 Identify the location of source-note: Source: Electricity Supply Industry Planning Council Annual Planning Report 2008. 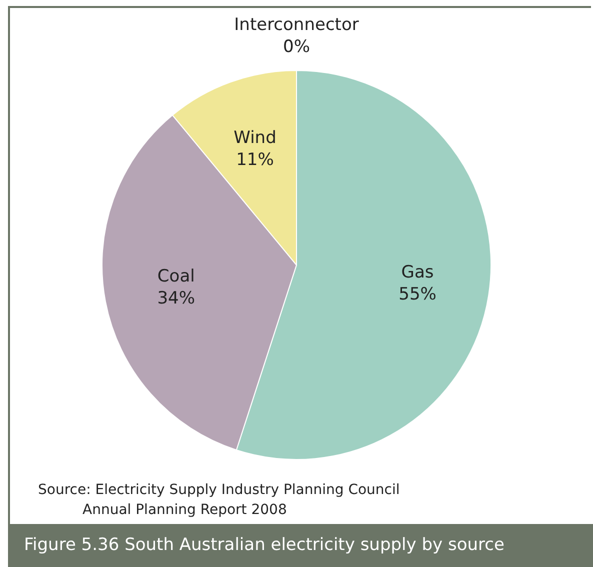
(219, 500).